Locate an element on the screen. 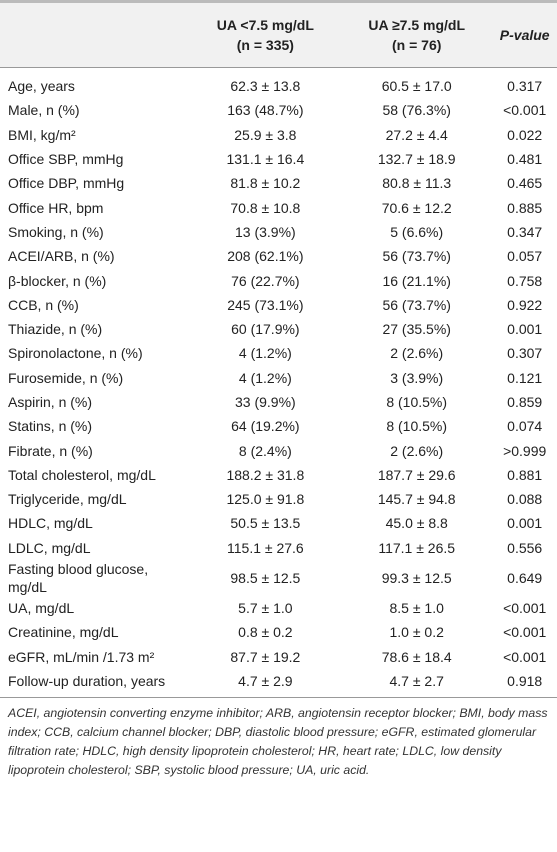 This screenshot has height=852, width=557. cell: <0.001 is located at coordinates (525, 608).